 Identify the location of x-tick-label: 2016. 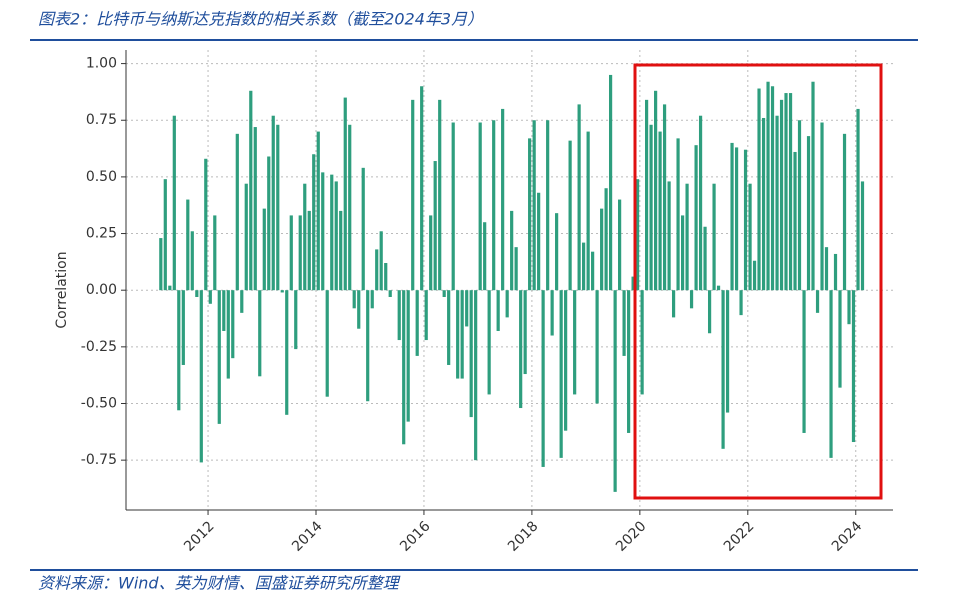
(415, 536).